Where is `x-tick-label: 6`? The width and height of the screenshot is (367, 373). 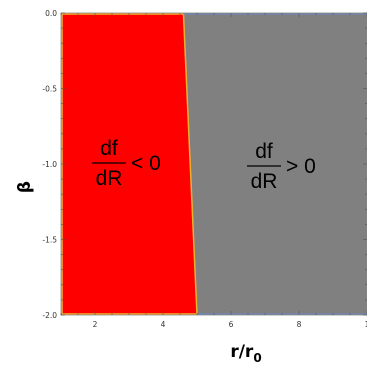 x-tick-label: 6 is located at coordinates (231, 324).